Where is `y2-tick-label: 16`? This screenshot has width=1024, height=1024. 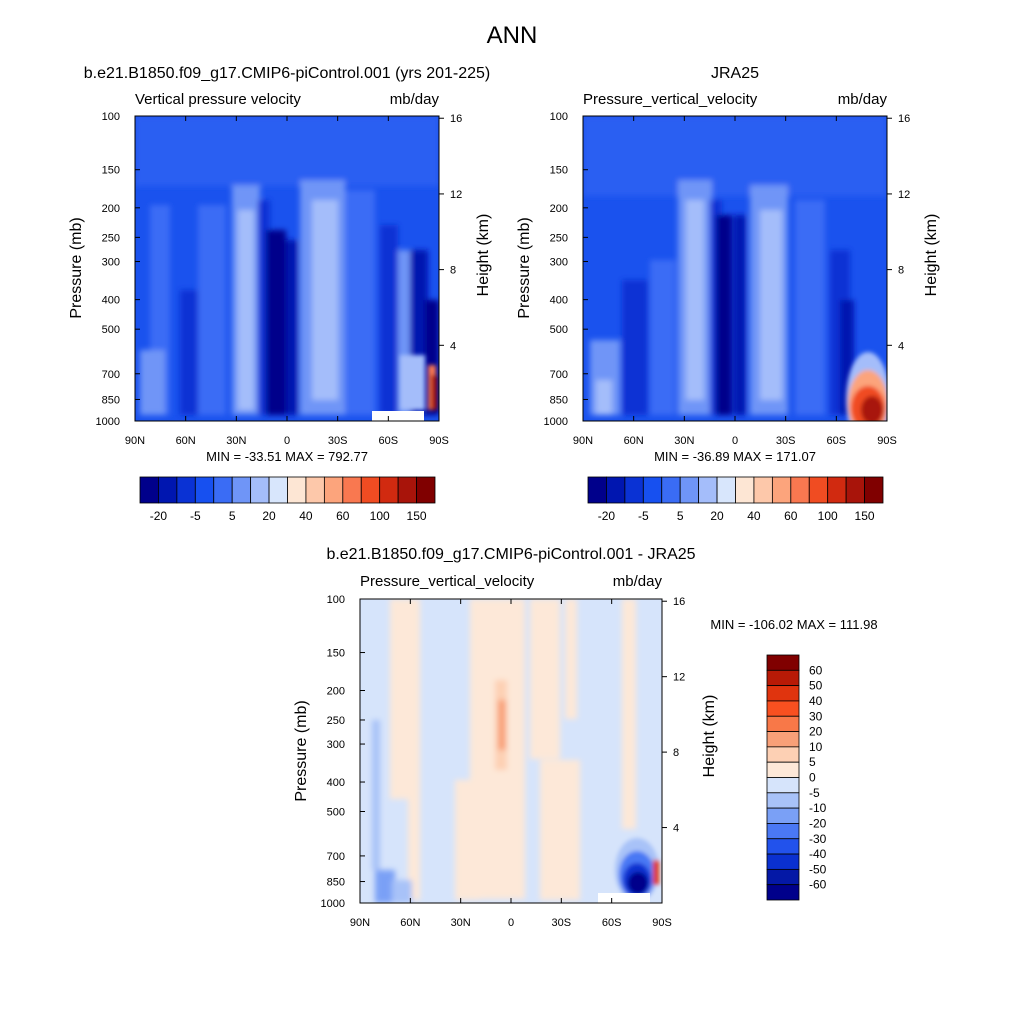
y2-tick-label: 16 is located at coordinates (456, 119).